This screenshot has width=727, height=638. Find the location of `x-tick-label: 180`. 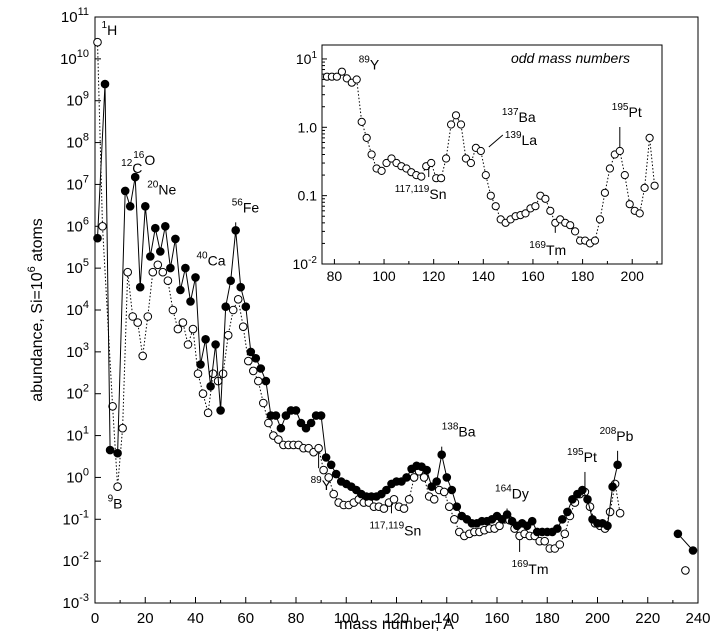

x-tick-label: 180 is located at coordinates (547, 618).